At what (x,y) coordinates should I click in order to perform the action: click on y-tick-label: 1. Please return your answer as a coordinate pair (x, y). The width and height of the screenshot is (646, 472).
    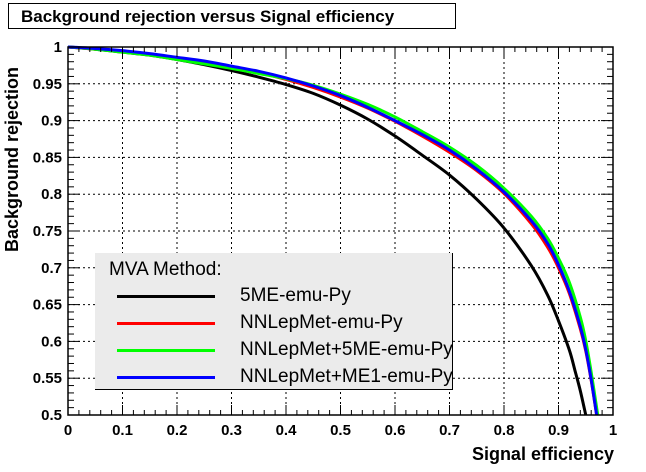
    Looking at the image, I should click on (58, 47).